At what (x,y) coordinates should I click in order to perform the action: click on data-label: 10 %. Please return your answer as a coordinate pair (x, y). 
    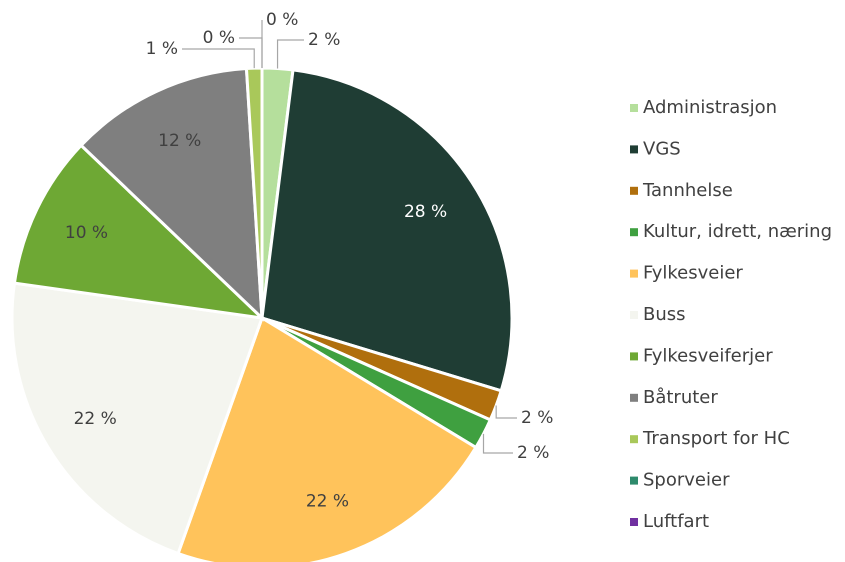
    Looking at the image, I should click on (86, 233).